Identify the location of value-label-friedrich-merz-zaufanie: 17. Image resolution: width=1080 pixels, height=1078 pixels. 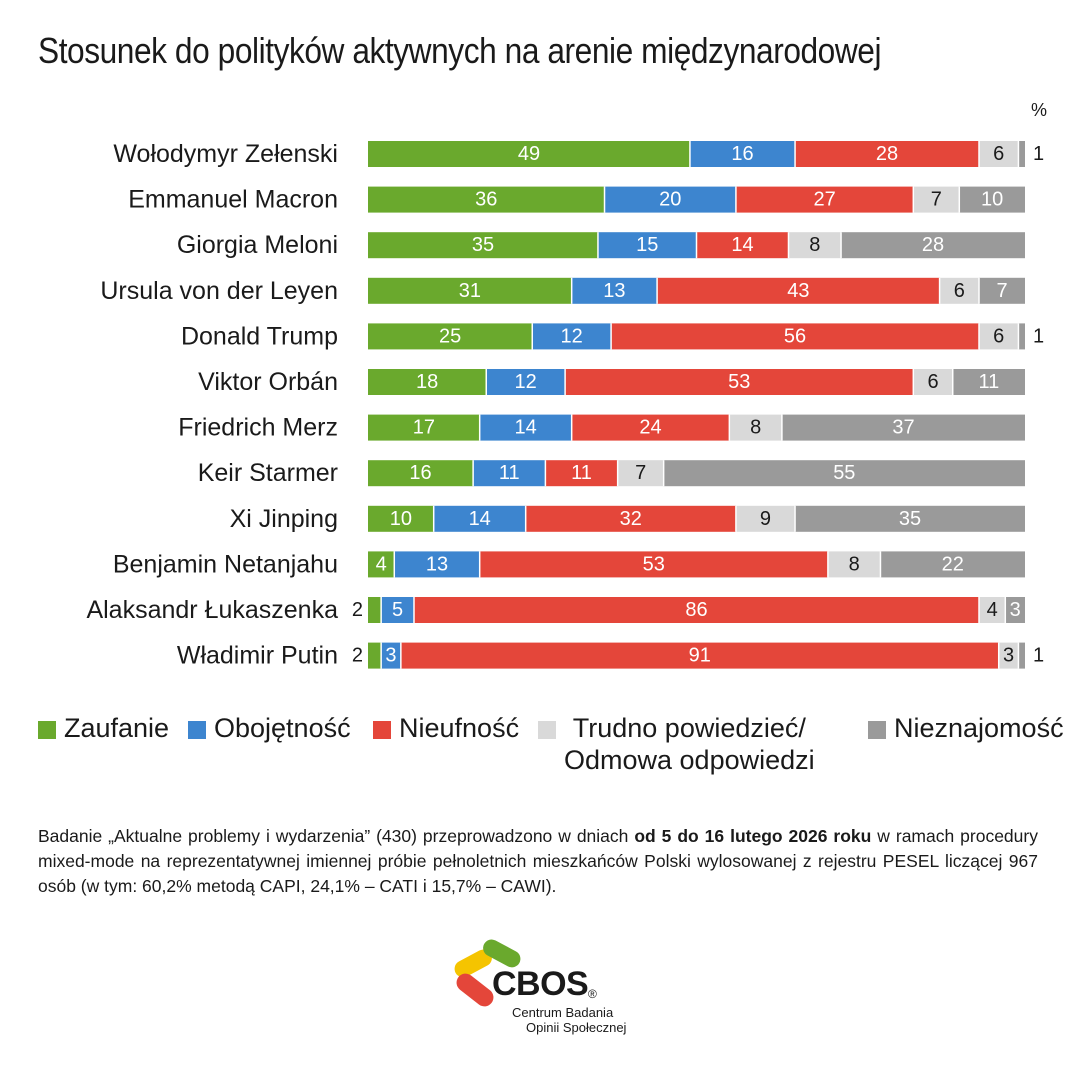
(424, 428).